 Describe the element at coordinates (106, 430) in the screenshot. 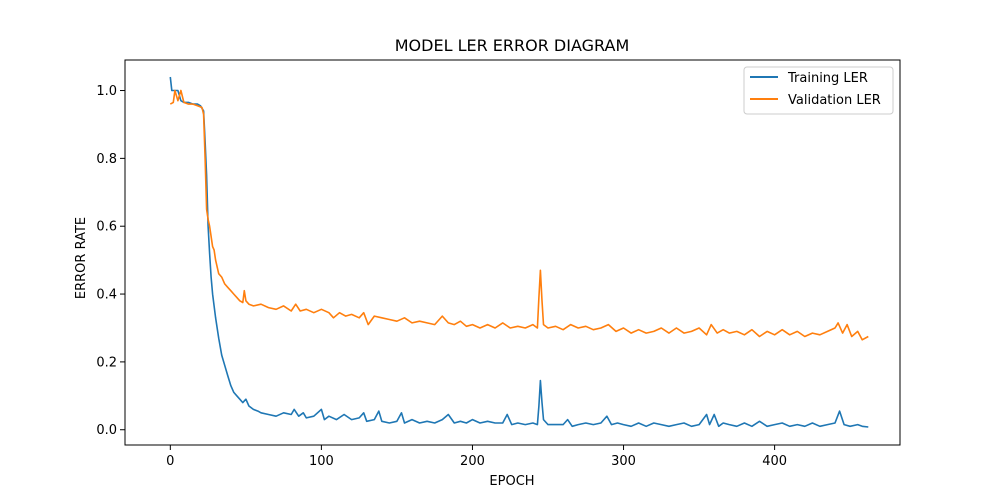

I see `y-tick-label: 0.0` at that location.